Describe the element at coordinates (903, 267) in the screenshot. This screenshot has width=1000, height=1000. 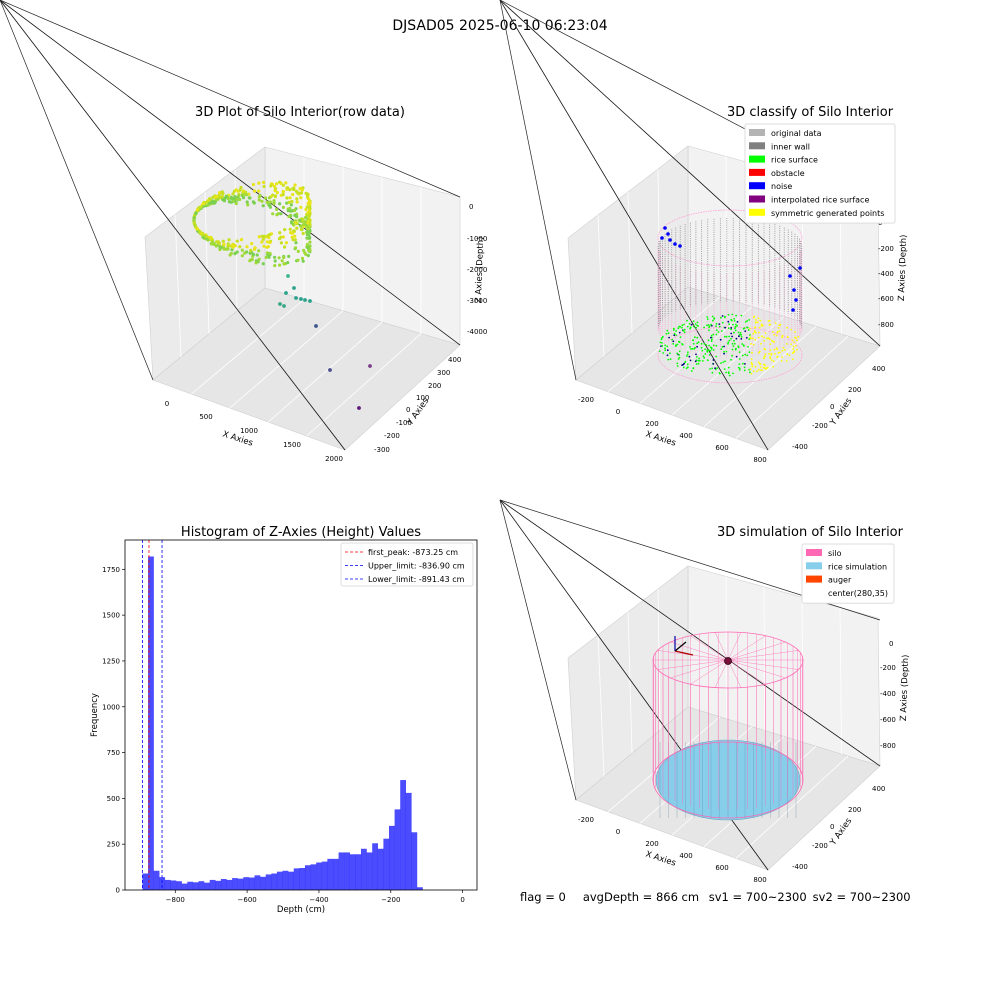
I see `z-axis-label: Z Axies (Depth)` at that location.